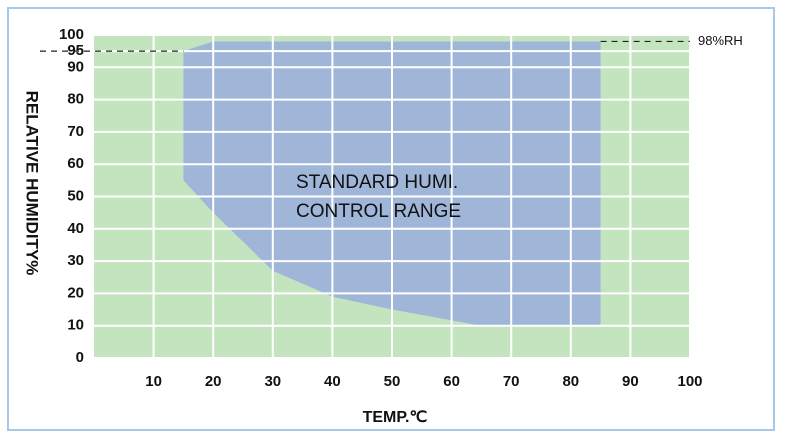 The width and height of the screenshot is (785, 438). What do you see at coordinates (511, 381) in the screenshot?
I see `x-tick-label: 70` at bounding box center [511, 381].